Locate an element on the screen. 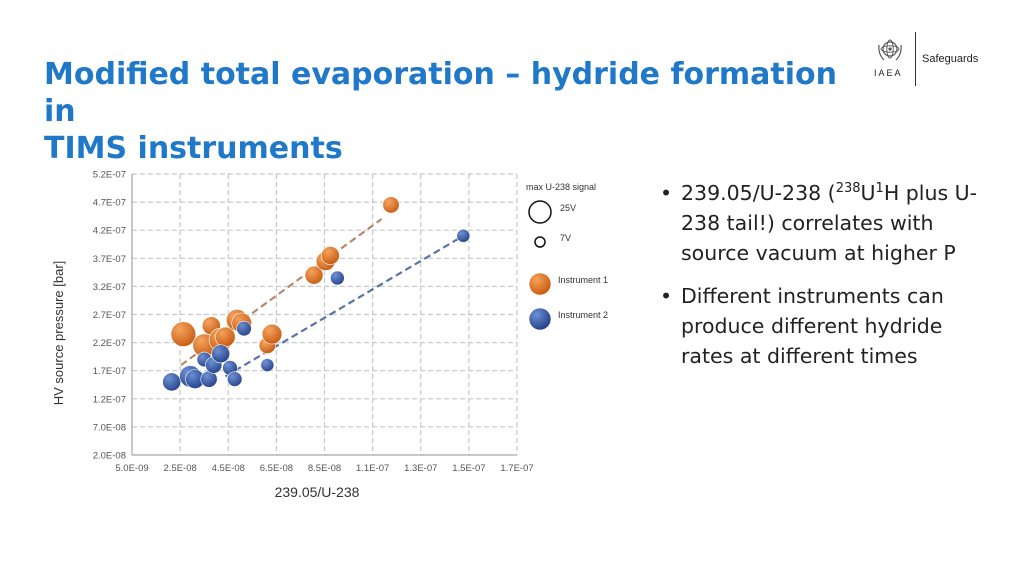 The image size is (1024, 576). slide-title-line-2: TIMS instruments is located at coordinates (193, 148).